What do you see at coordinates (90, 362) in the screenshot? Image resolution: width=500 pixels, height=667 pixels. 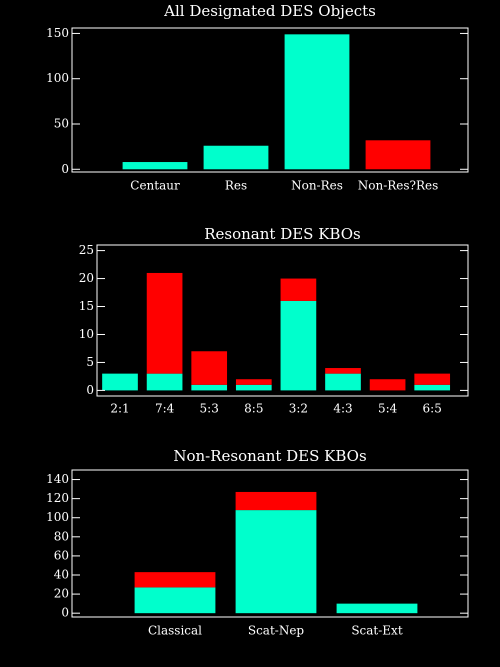 I see `y-tick-label: 5` at bounding box center [90, 362].